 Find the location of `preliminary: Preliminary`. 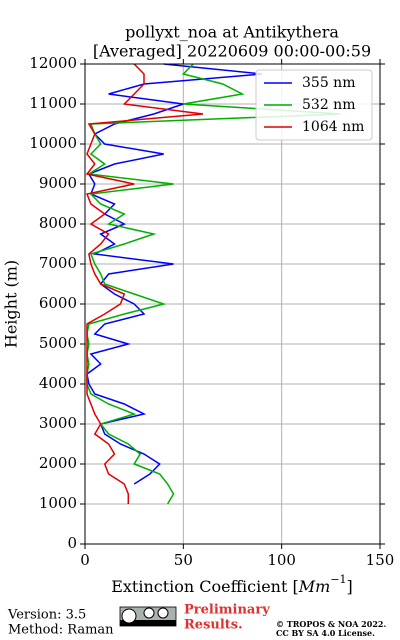

preliminary: Preliminary is located at coordinates (227, 610).